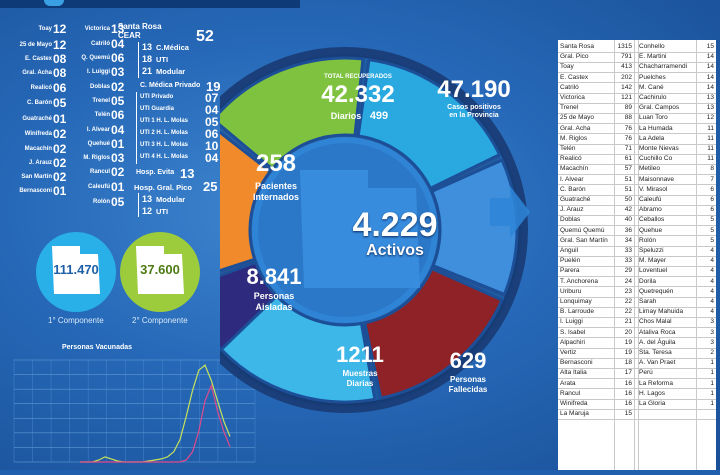  I want to click on case-count: 5, so click(712, 230).